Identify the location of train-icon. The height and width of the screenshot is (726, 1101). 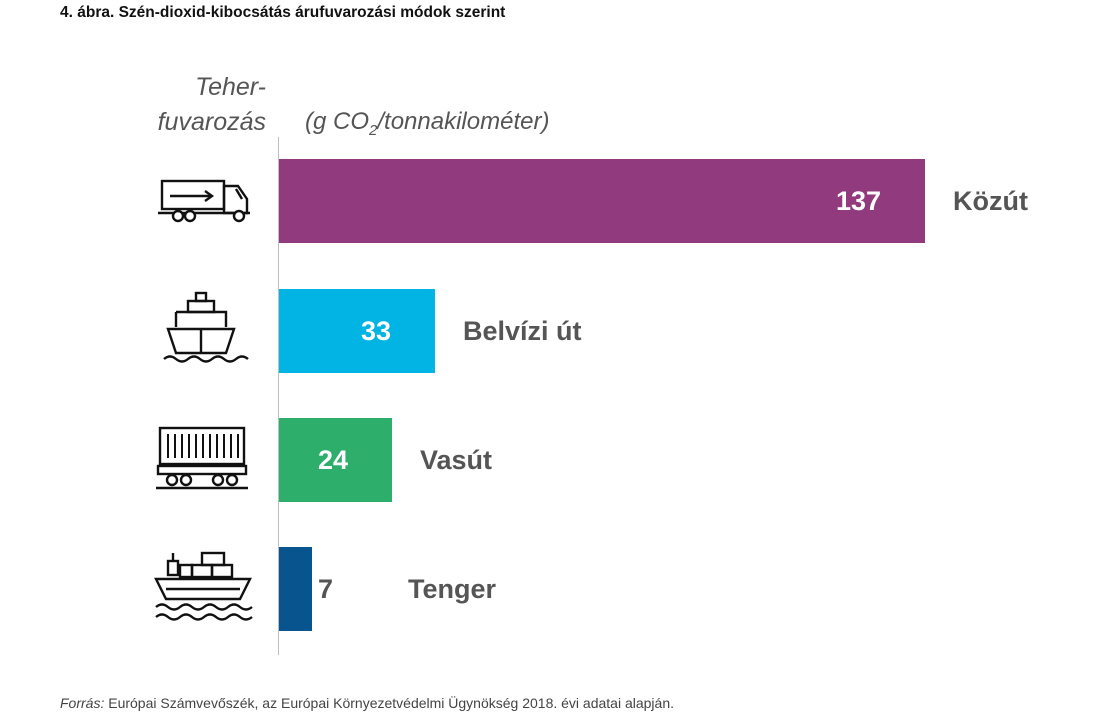
(202, 458).